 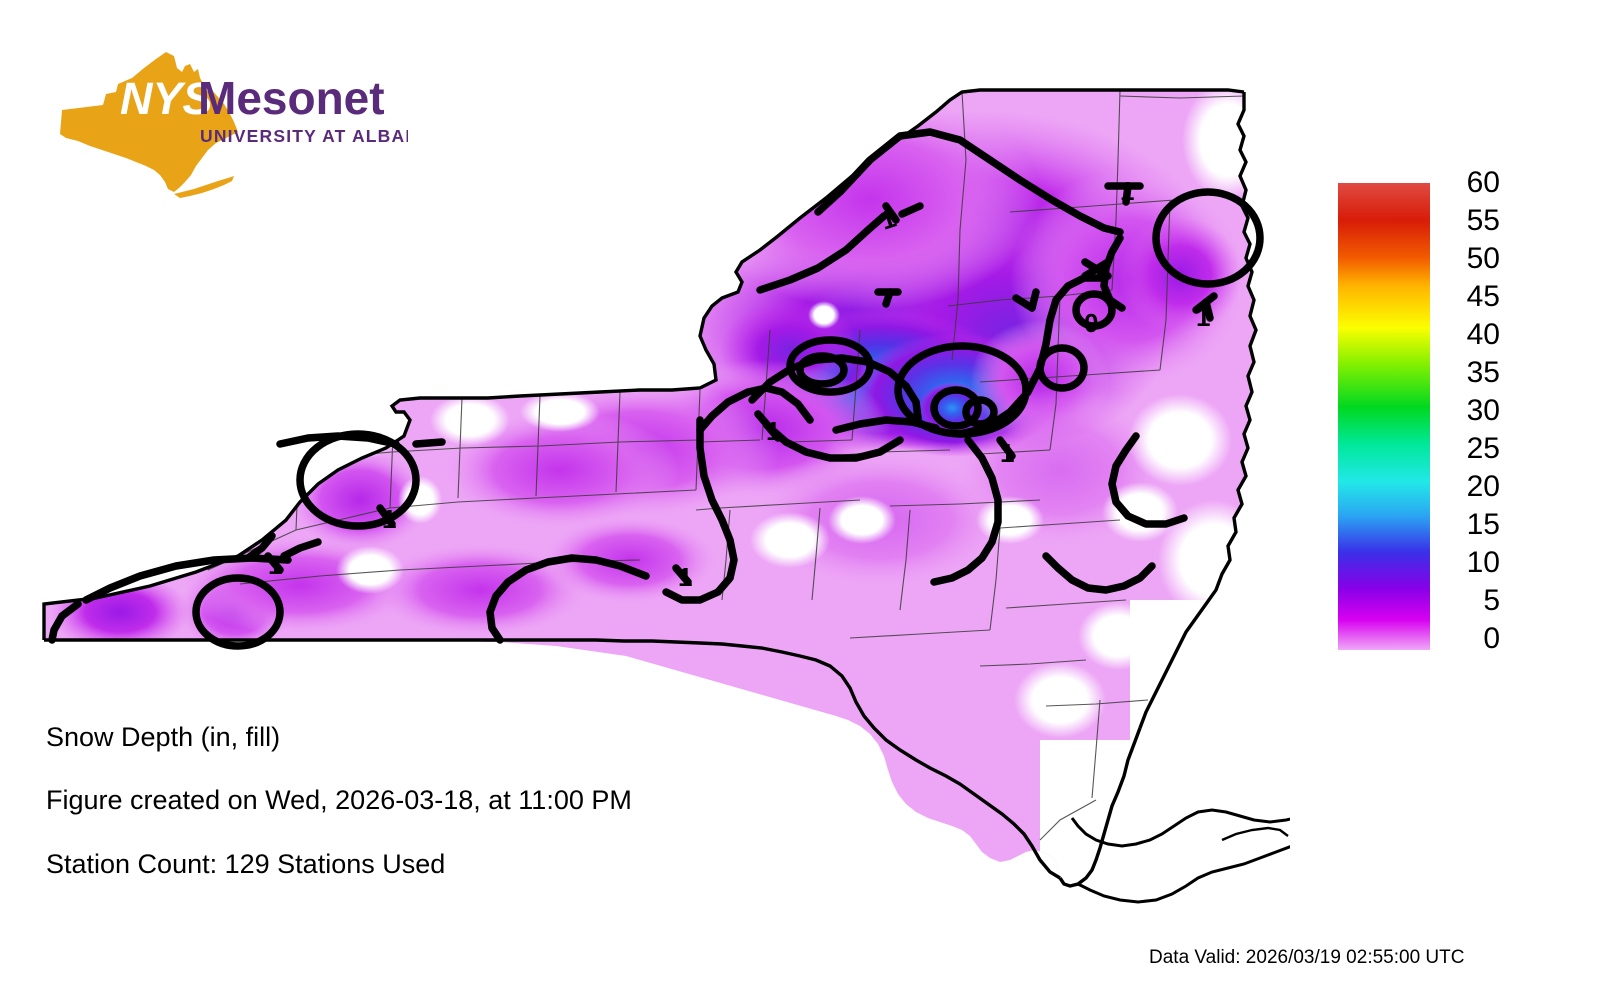 I want to click on colorbar-tick: 30, so click(x=1483, y=410).